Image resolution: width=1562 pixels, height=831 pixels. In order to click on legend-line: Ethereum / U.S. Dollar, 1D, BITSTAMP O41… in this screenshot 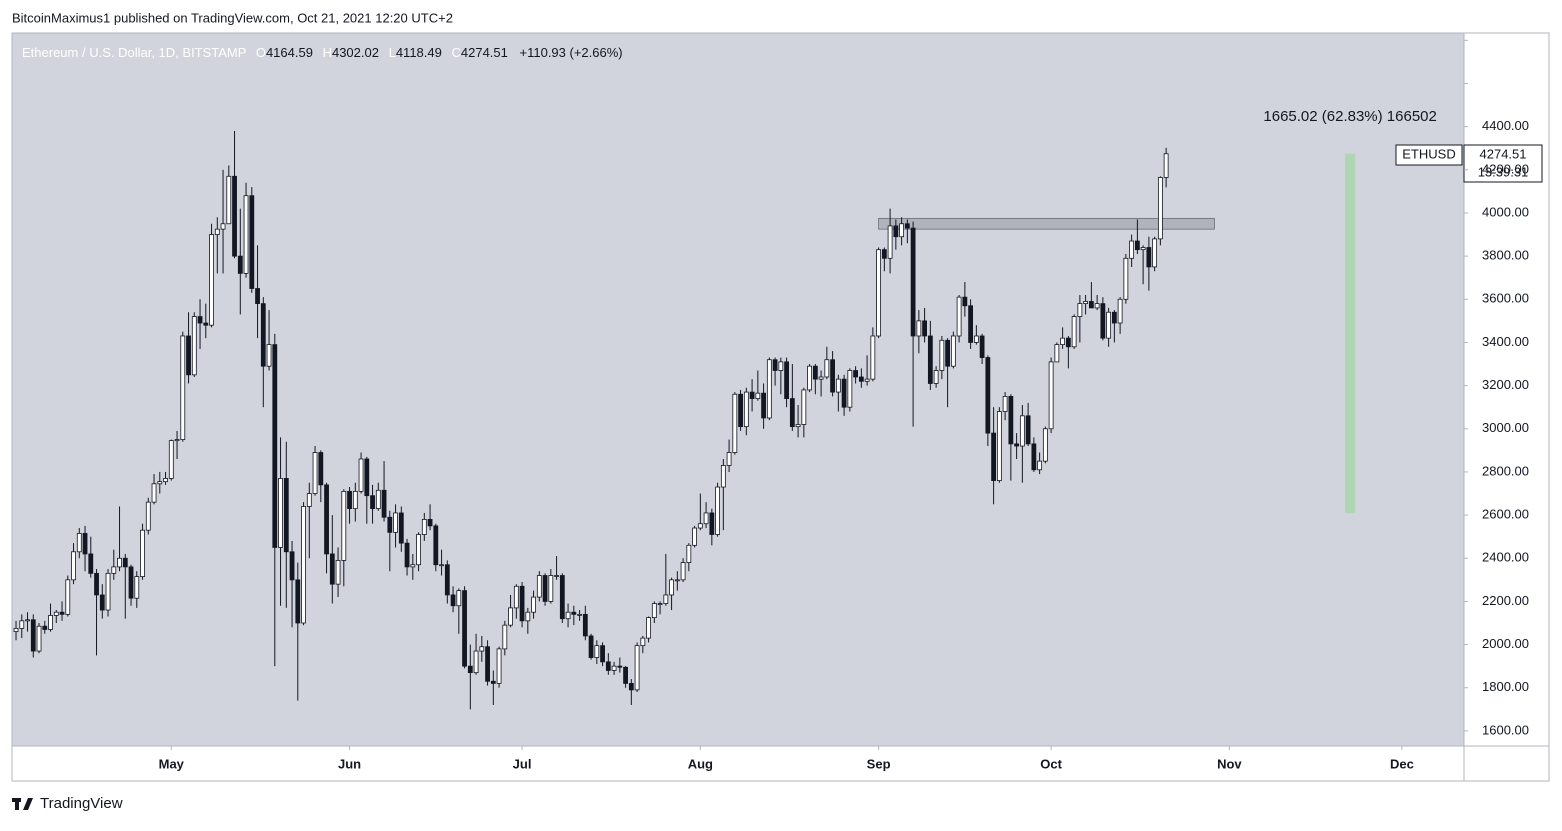, I will do `click(322, 52)`.